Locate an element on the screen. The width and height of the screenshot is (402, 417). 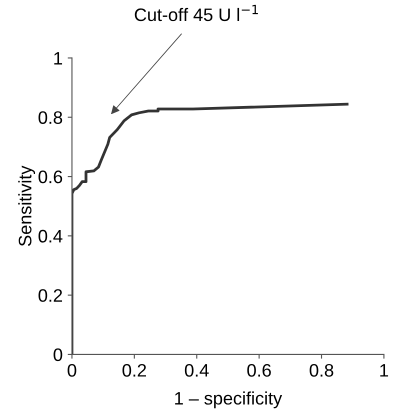
y-axis-title: Sensitivity is located at coordinates (27, 206).